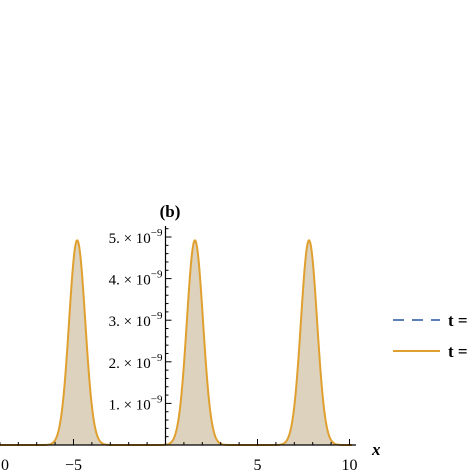  I want to click on y-tick-label: 1. × 10−9, so click(136, 403).